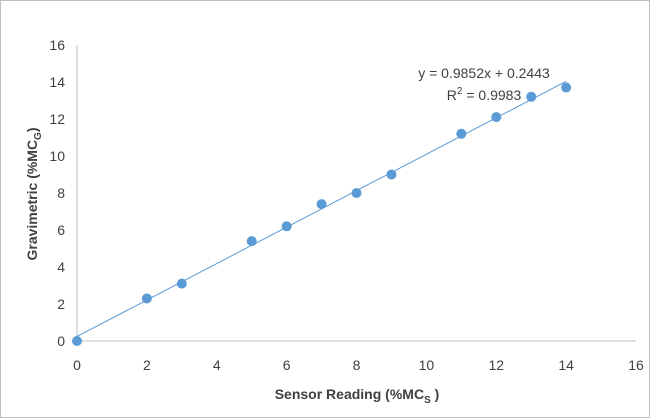  Describe the element at coordinates (61, 267) in the screenshot. I see `y-tick-label: 4` at that location.